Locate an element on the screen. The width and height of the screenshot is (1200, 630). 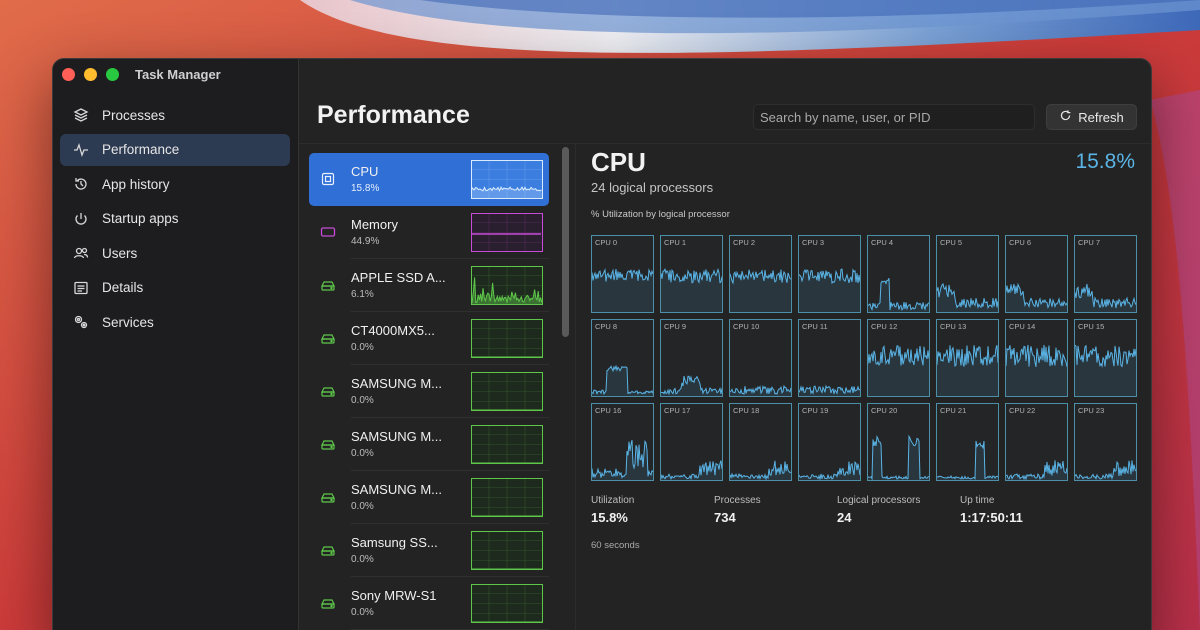
cpu-core-label: CPU 15 is located at coordinates (1091, 326).